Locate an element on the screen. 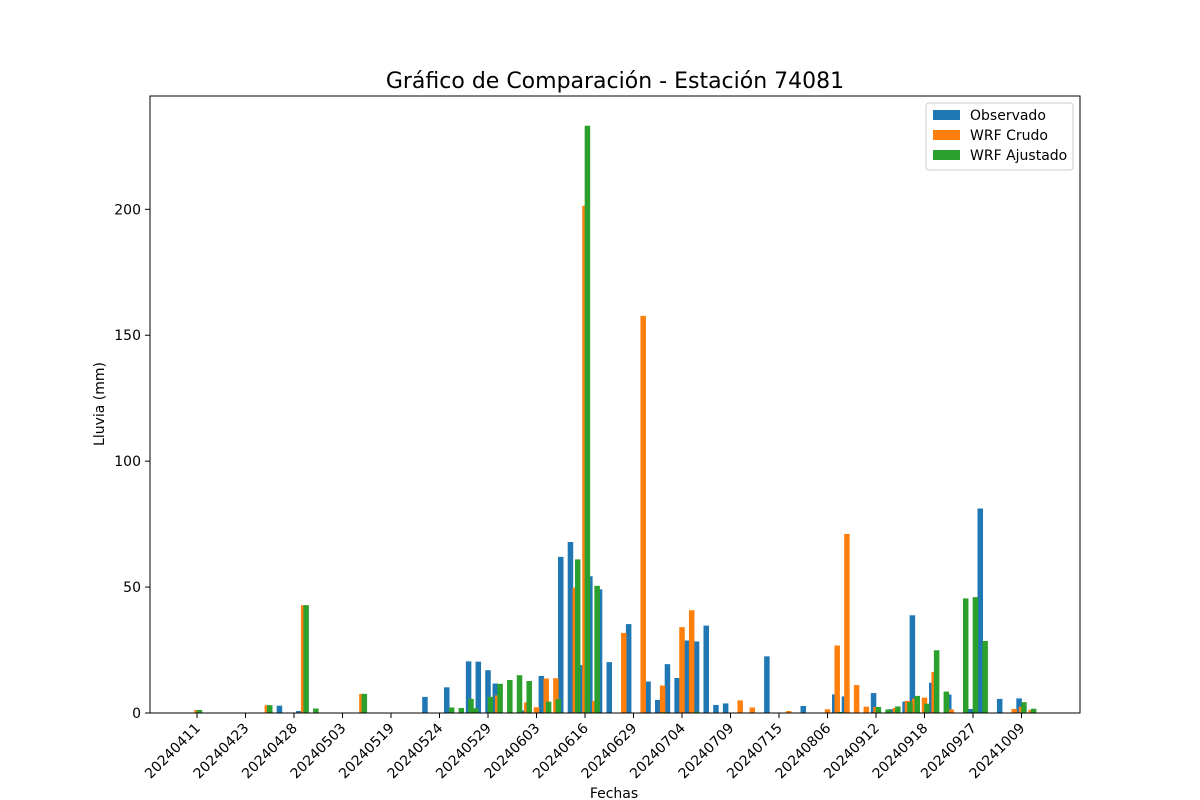  legend-label: Observado is located at coordinates (1008, 116).